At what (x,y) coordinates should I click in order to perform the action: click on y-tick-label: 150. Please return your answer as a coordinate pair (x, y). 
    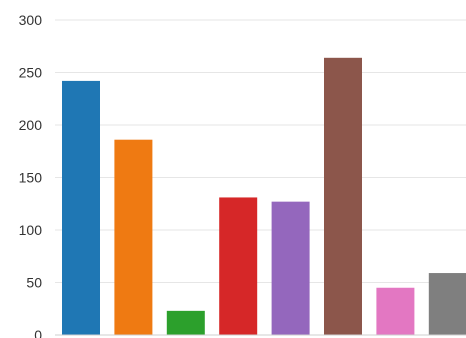
    Looking at the image, I should click on (31, 178).